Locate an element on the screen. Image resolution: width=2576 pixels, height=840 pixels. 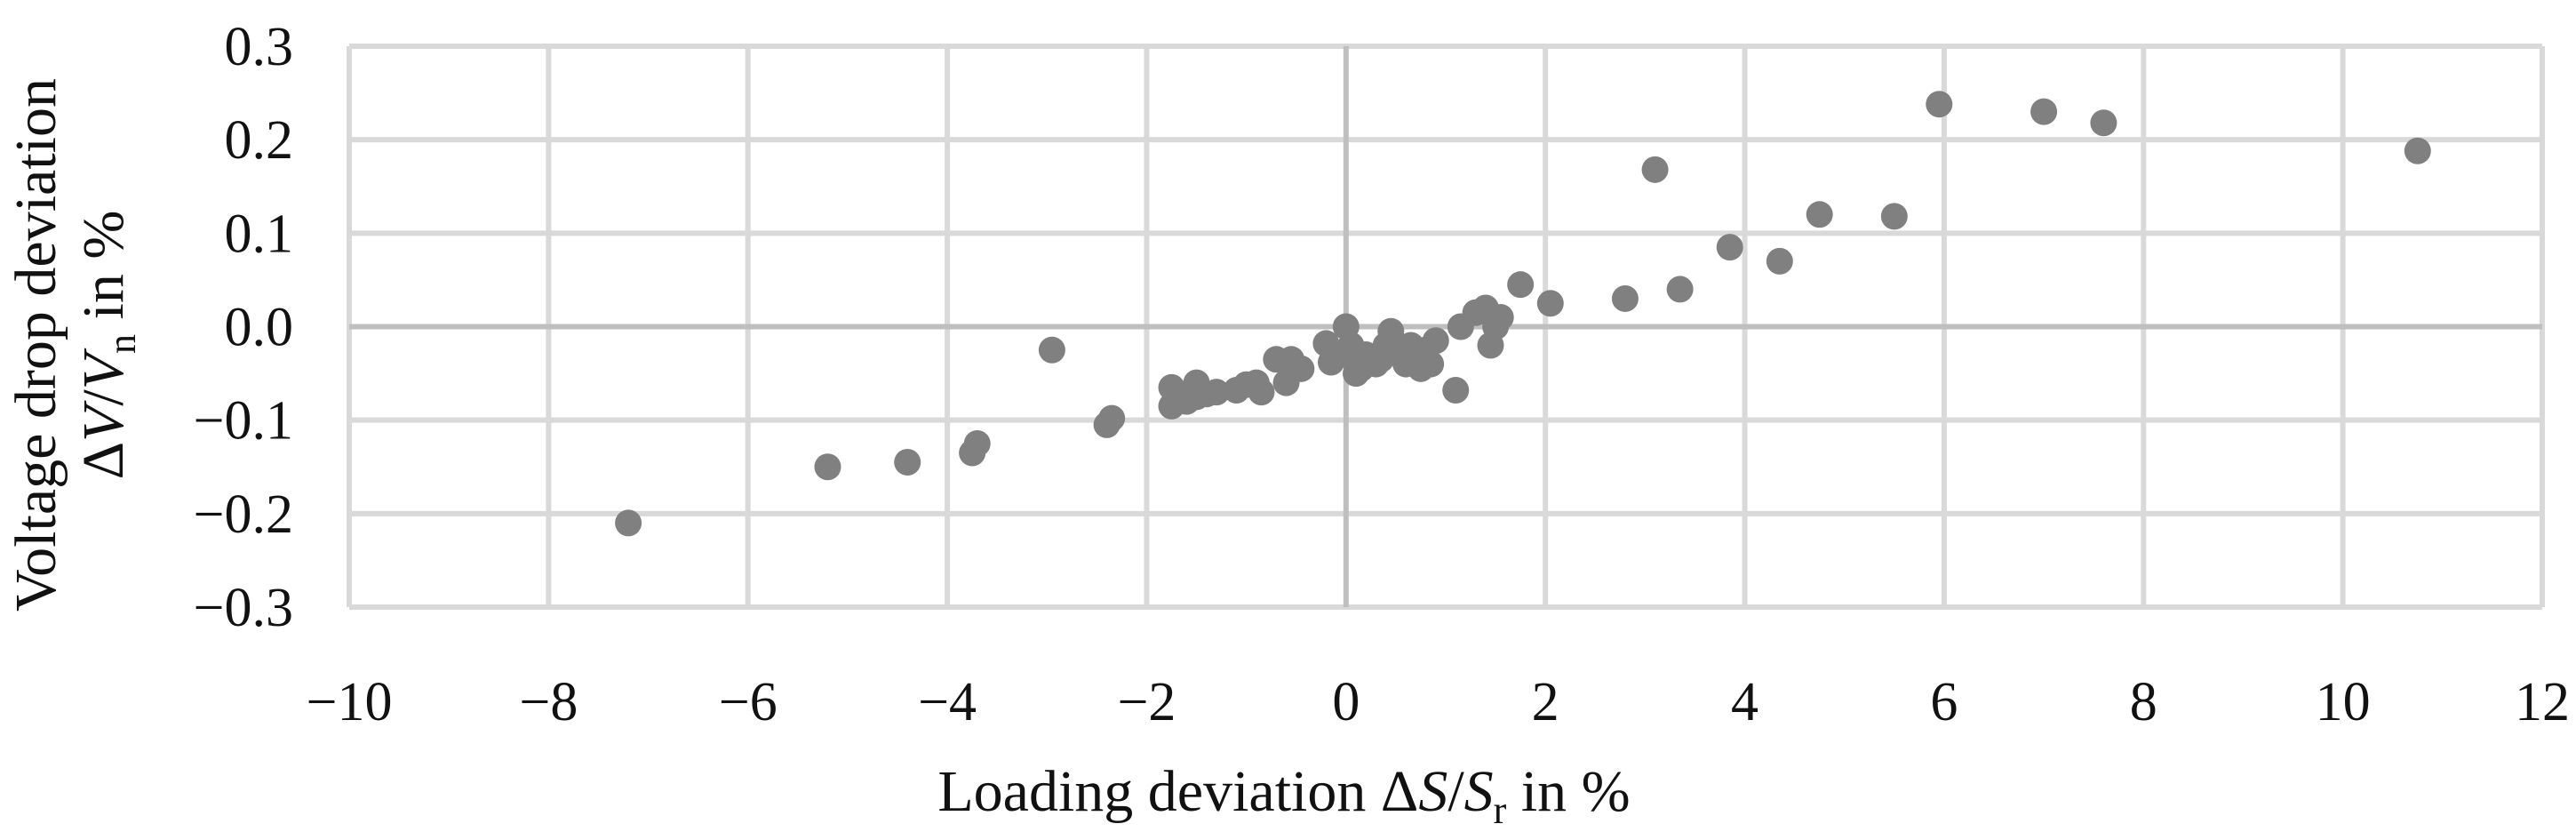
x-tick-label: 6 is located at coordinates (1944, 702).